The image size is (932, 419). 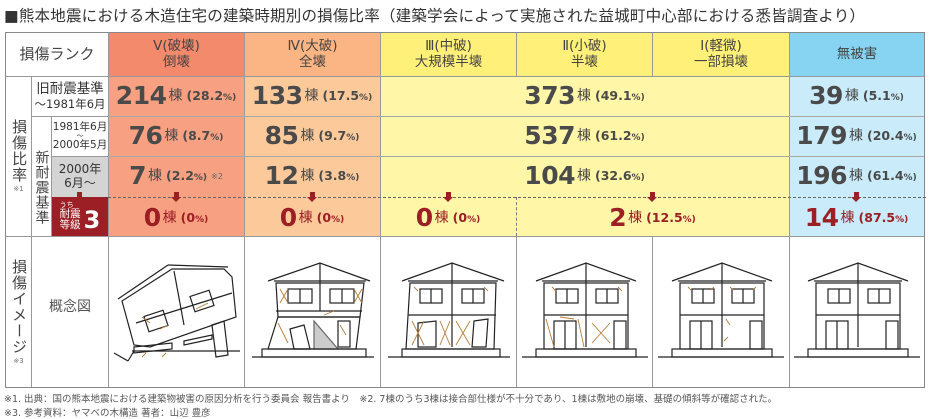 What do you see at coordinates (516, 216) in the screenshot?
I see `dashed-vertical-divider` at bounding box center [516, 216].